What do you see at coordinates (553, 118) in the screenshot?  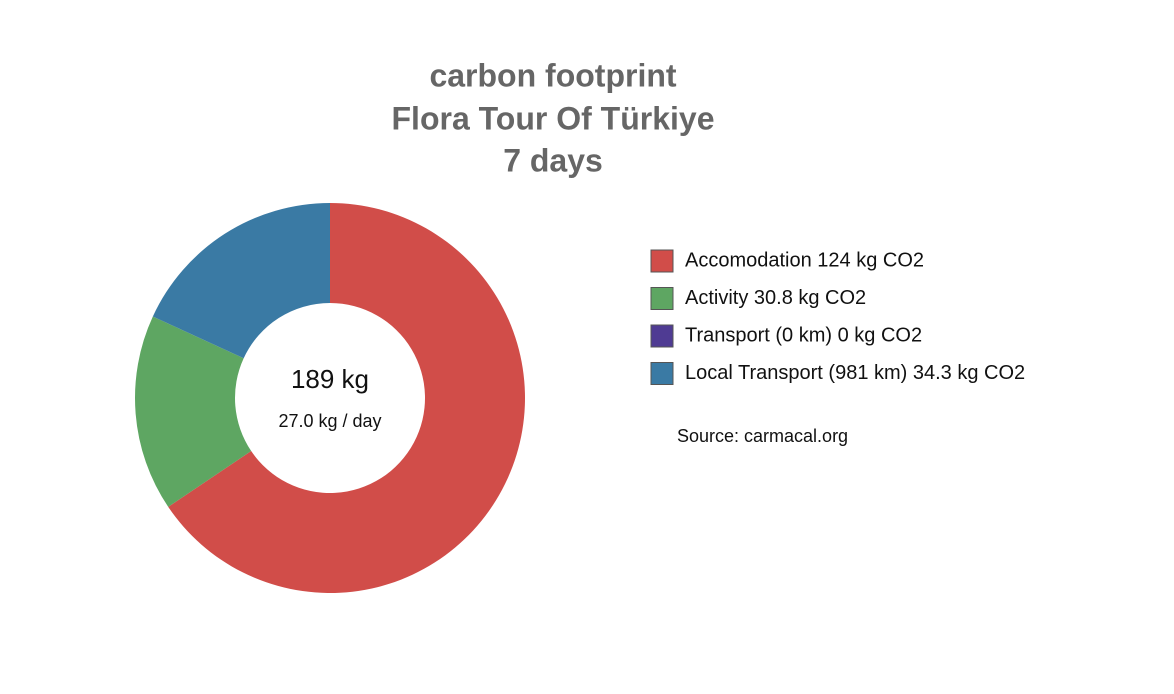 I see `chart-title: Flora Tour Of Türkiye` at bounding box center [553, 118].